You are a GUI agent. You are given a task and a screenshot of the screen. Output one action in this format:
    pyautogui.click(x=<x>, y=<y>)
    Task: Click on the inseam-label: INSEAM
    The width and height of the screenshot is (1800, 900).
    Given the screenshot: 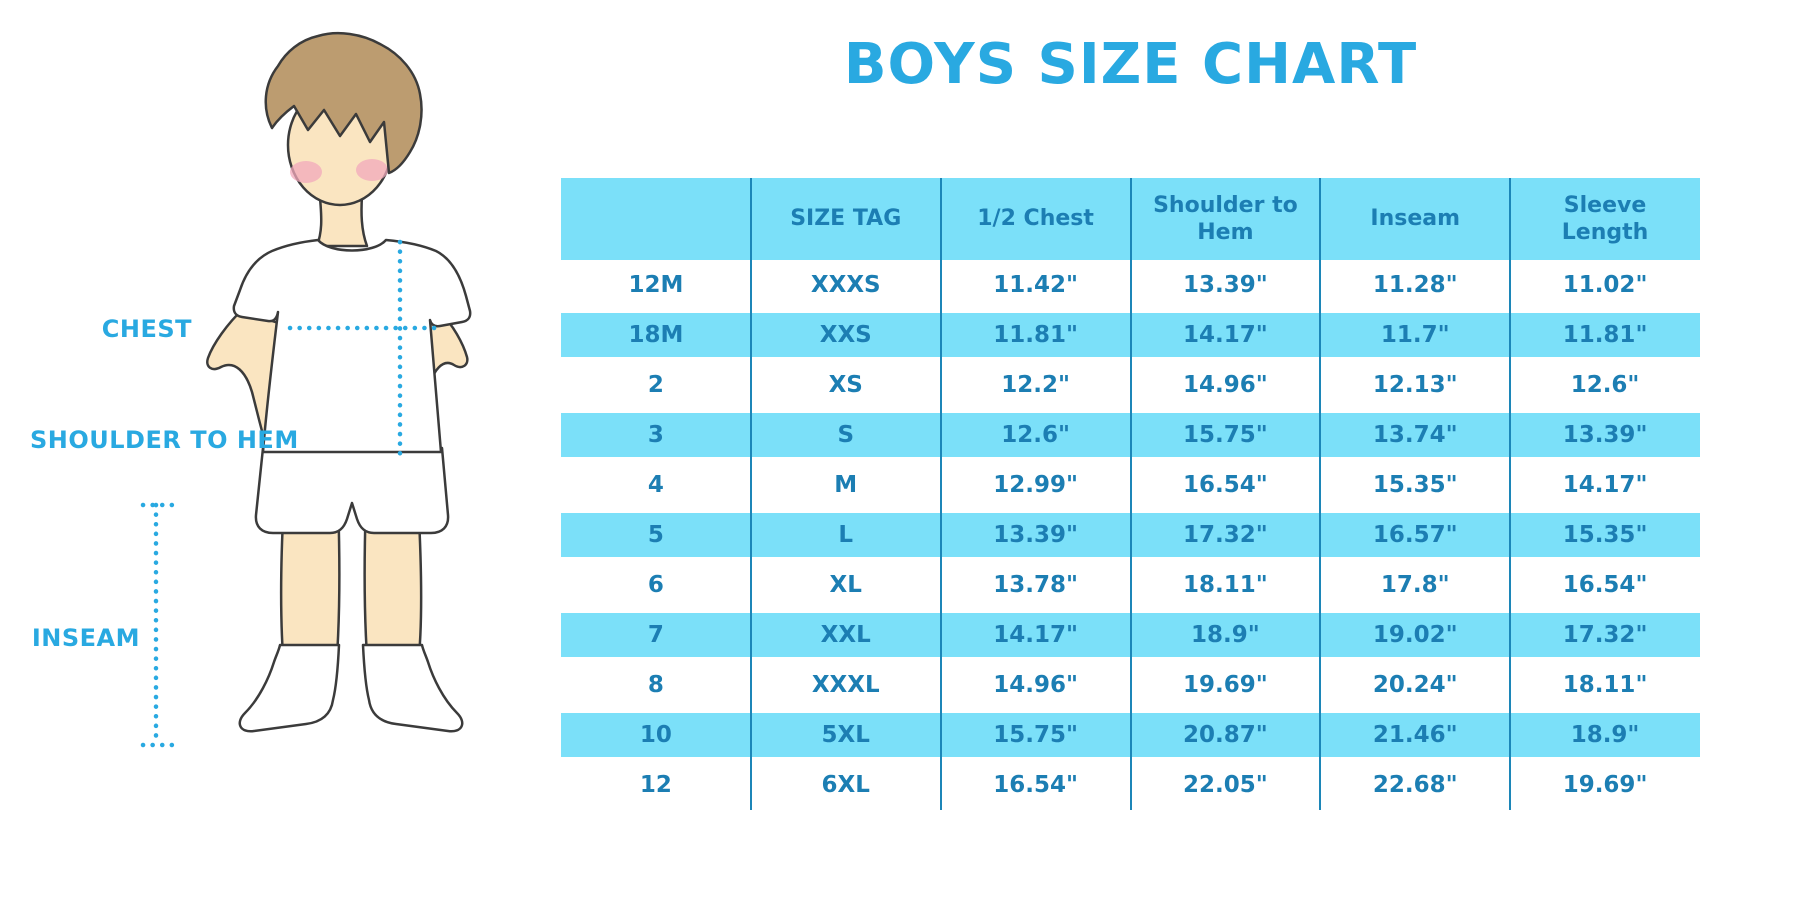 What is the action you would take?
    pyautogui.click(x=86, y=638)
    